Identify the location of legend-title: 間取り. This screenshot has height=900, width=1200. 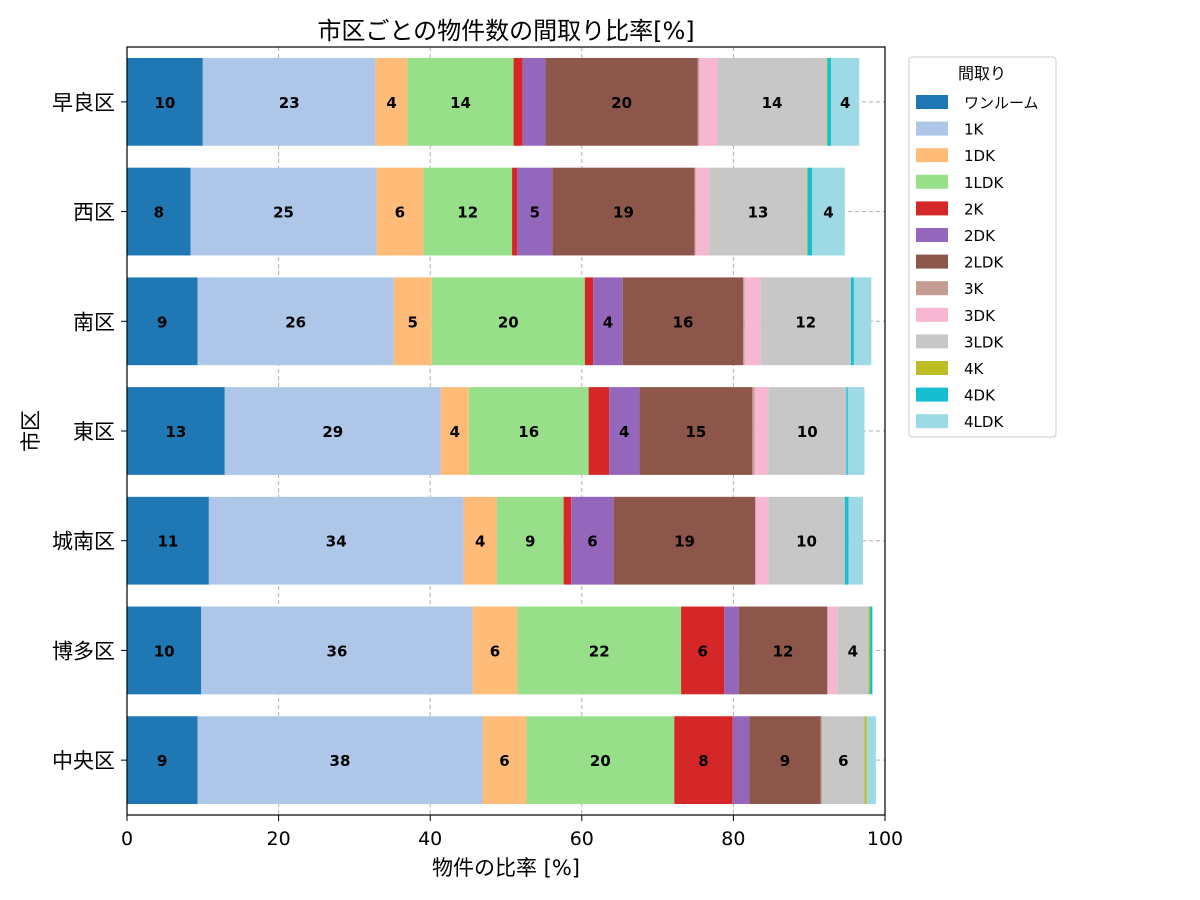
(982, 73).